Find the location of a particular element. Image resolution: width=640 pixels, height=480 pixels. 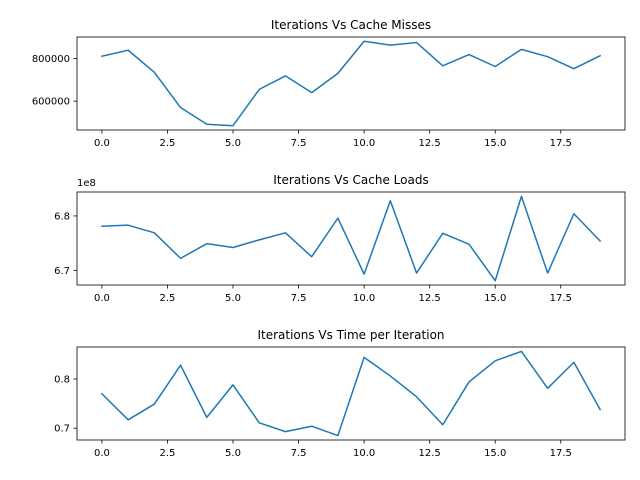

y-offset-label: 1e8 is located at coordinates (86, 183).